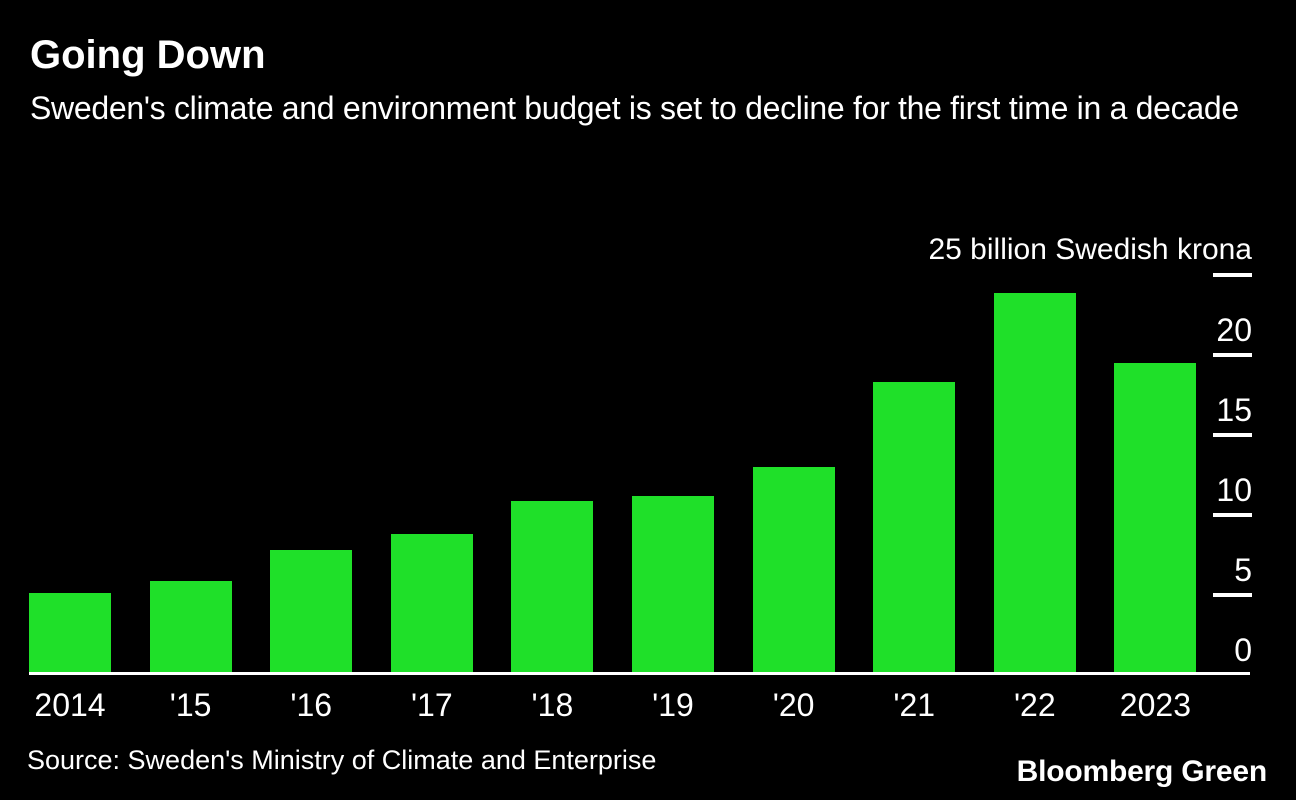  Describe the element at coordinates (148, 55) in the screenshot. I see `chart-title: Going Down` at that location.